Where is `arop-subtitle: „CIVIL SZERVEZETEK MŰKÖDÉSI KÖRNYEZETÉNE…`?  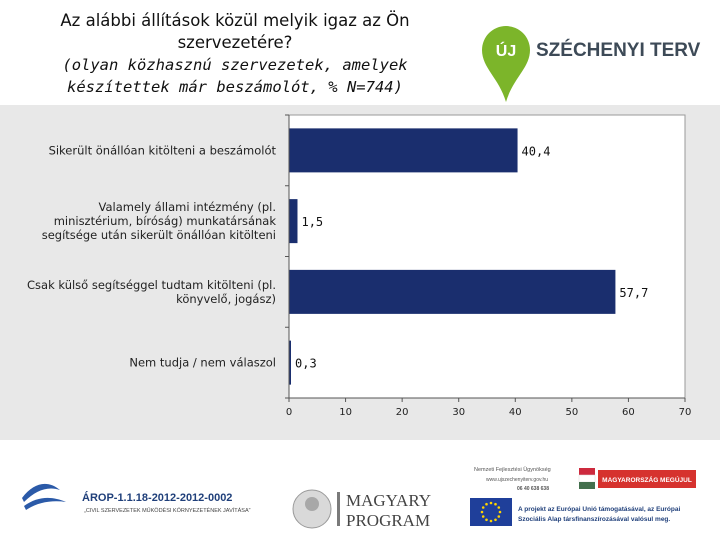 arop-subtitle: „CIVIL SZERVEZETEK MŰKÖDÉSI KÖRNYEZETÉNE… is located at coordinates (167, 510).